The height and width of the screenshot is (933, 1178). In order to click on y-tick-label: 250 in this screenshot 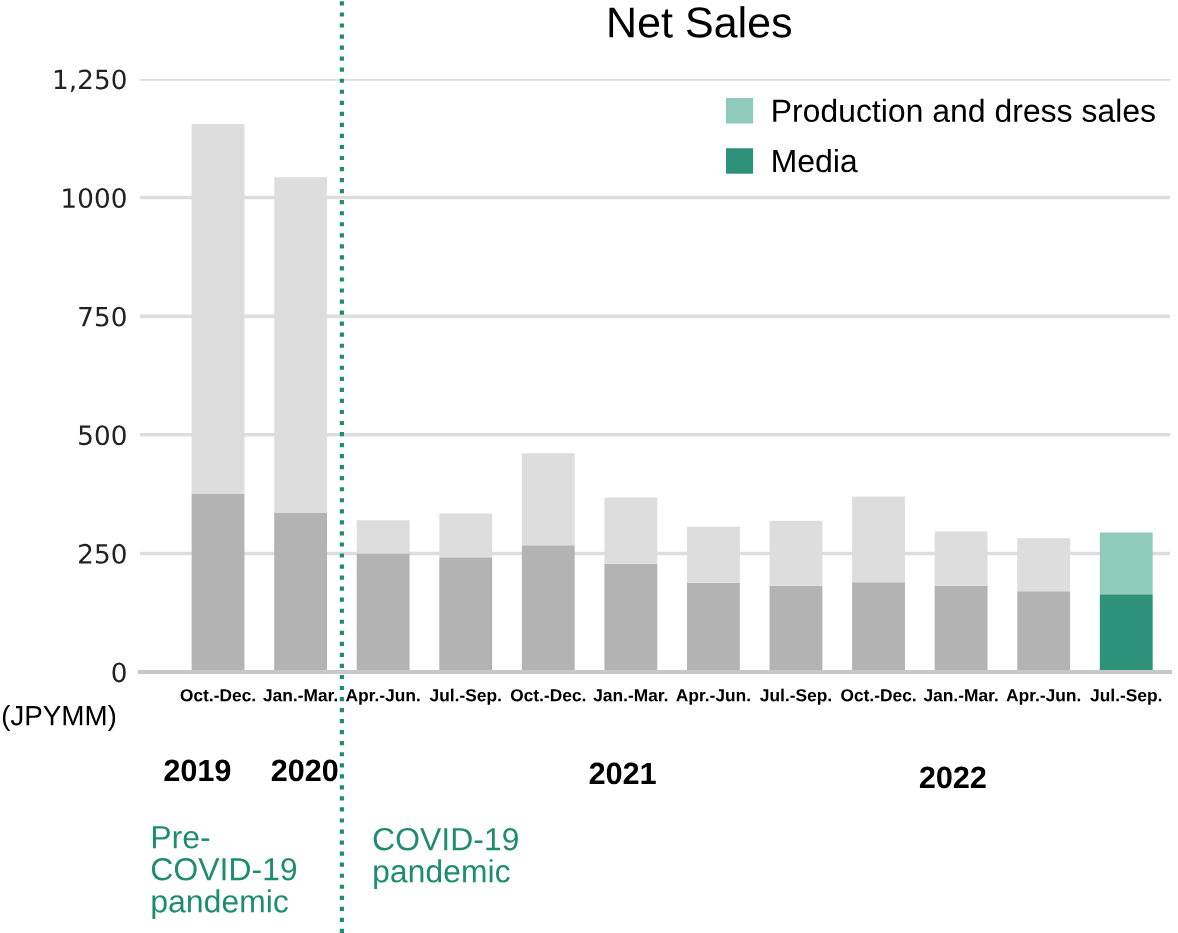, I will do `click(102, 553)`.